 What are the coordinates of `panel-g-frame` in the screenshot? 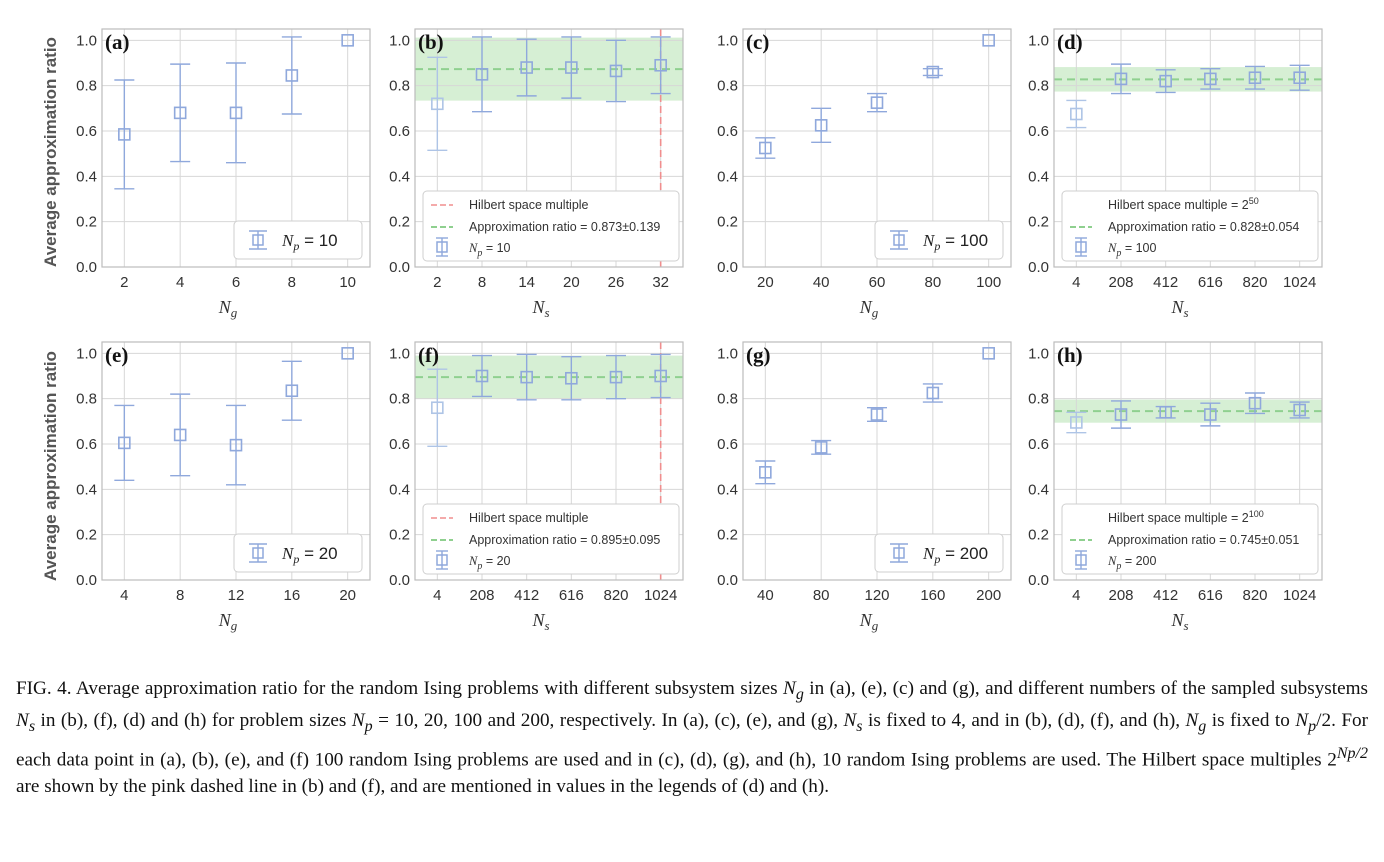 It's located at (877, 461).